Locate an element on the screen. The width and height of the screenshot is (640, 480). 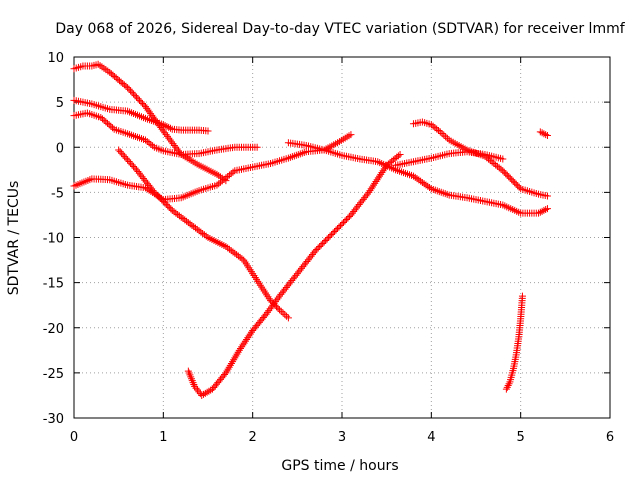
x-tick-label: 5 is located at coordinates (521, 437).